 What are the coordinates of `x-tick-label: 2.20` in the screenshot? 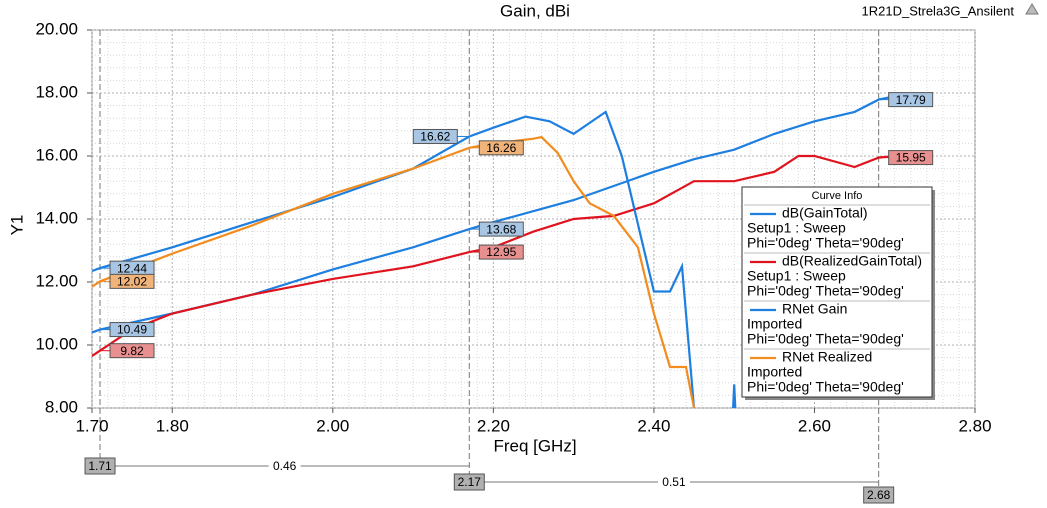 It's located at (493, 425).